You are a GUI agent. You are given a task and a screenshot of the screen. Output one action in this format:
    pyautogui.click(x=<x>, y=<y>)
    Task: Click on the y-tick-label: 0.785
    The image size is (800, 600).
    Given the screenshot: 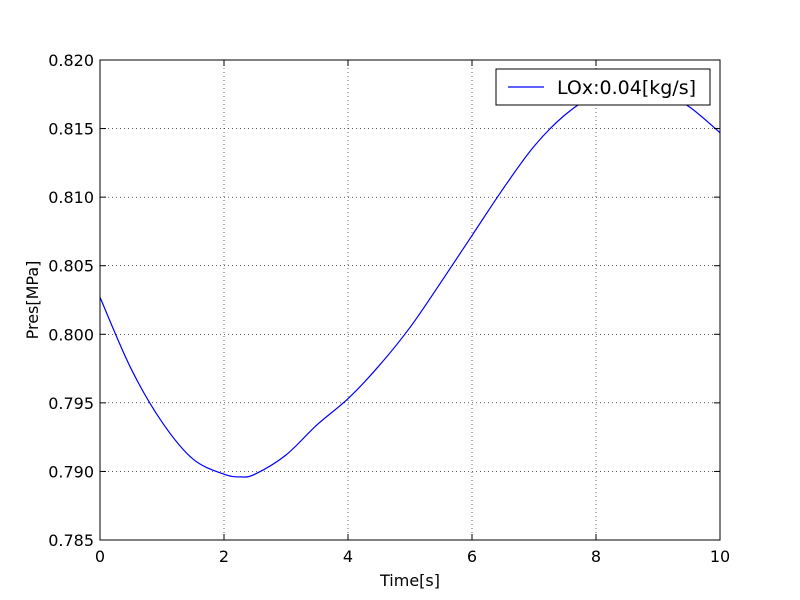 What is the action you would take?
    pyautogui.click(x=71, y=540)
    